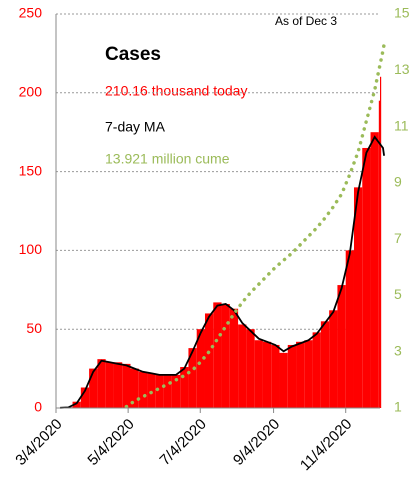  What do you see at coordinates (306, 21) in the screenshot?
I see `annotation: As of Dec 3` at bounding box center [306, 21].